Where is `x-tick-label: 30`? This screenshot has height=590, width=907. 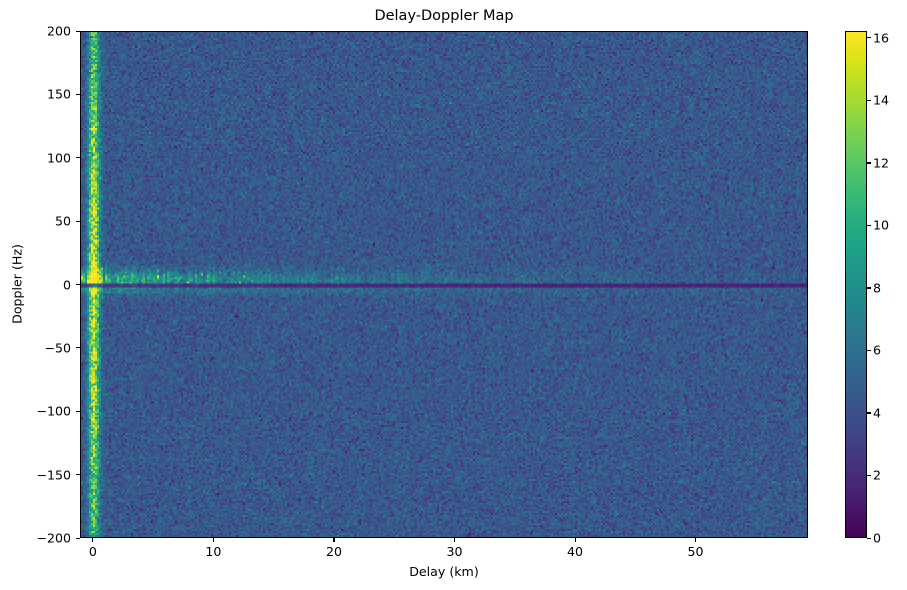
x-tick-label: 30 is located at coordinates (454, 551).